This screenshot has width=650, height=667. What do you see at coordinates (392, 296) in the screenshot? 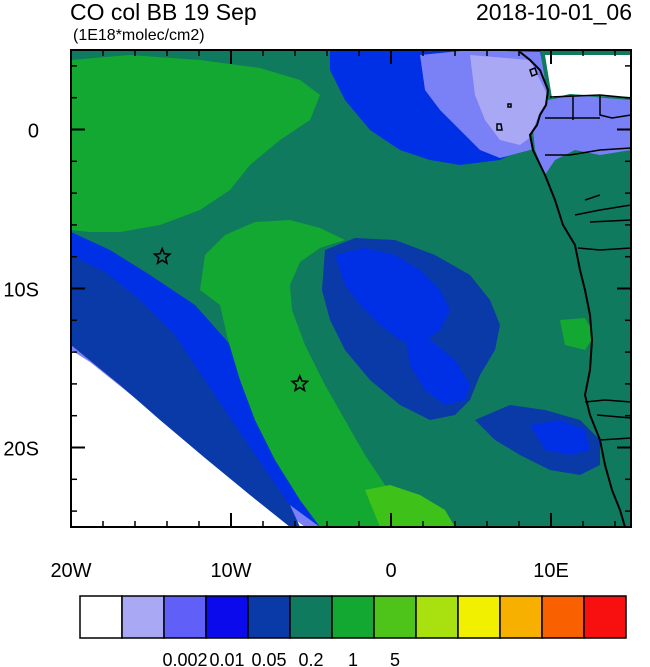
I see `co-field-blue-eddy-core` at bounding box center [392, 296].